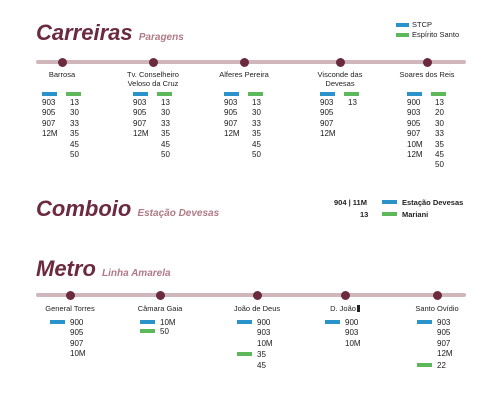  What do you see at coordinates (78, 338) in the screenshot?
I see `metro-stcp-lines: 900 905 907 10M` at bounding box center [78, 338].